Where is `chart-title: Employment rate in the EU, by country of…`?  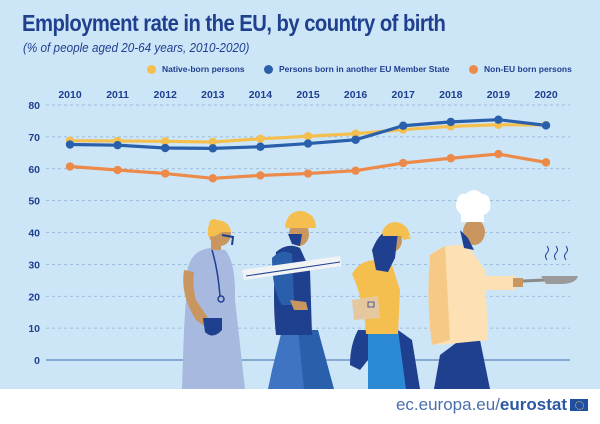
chart-title: Employment rate in the EU, by country of… is located at coordinates (234, 23).